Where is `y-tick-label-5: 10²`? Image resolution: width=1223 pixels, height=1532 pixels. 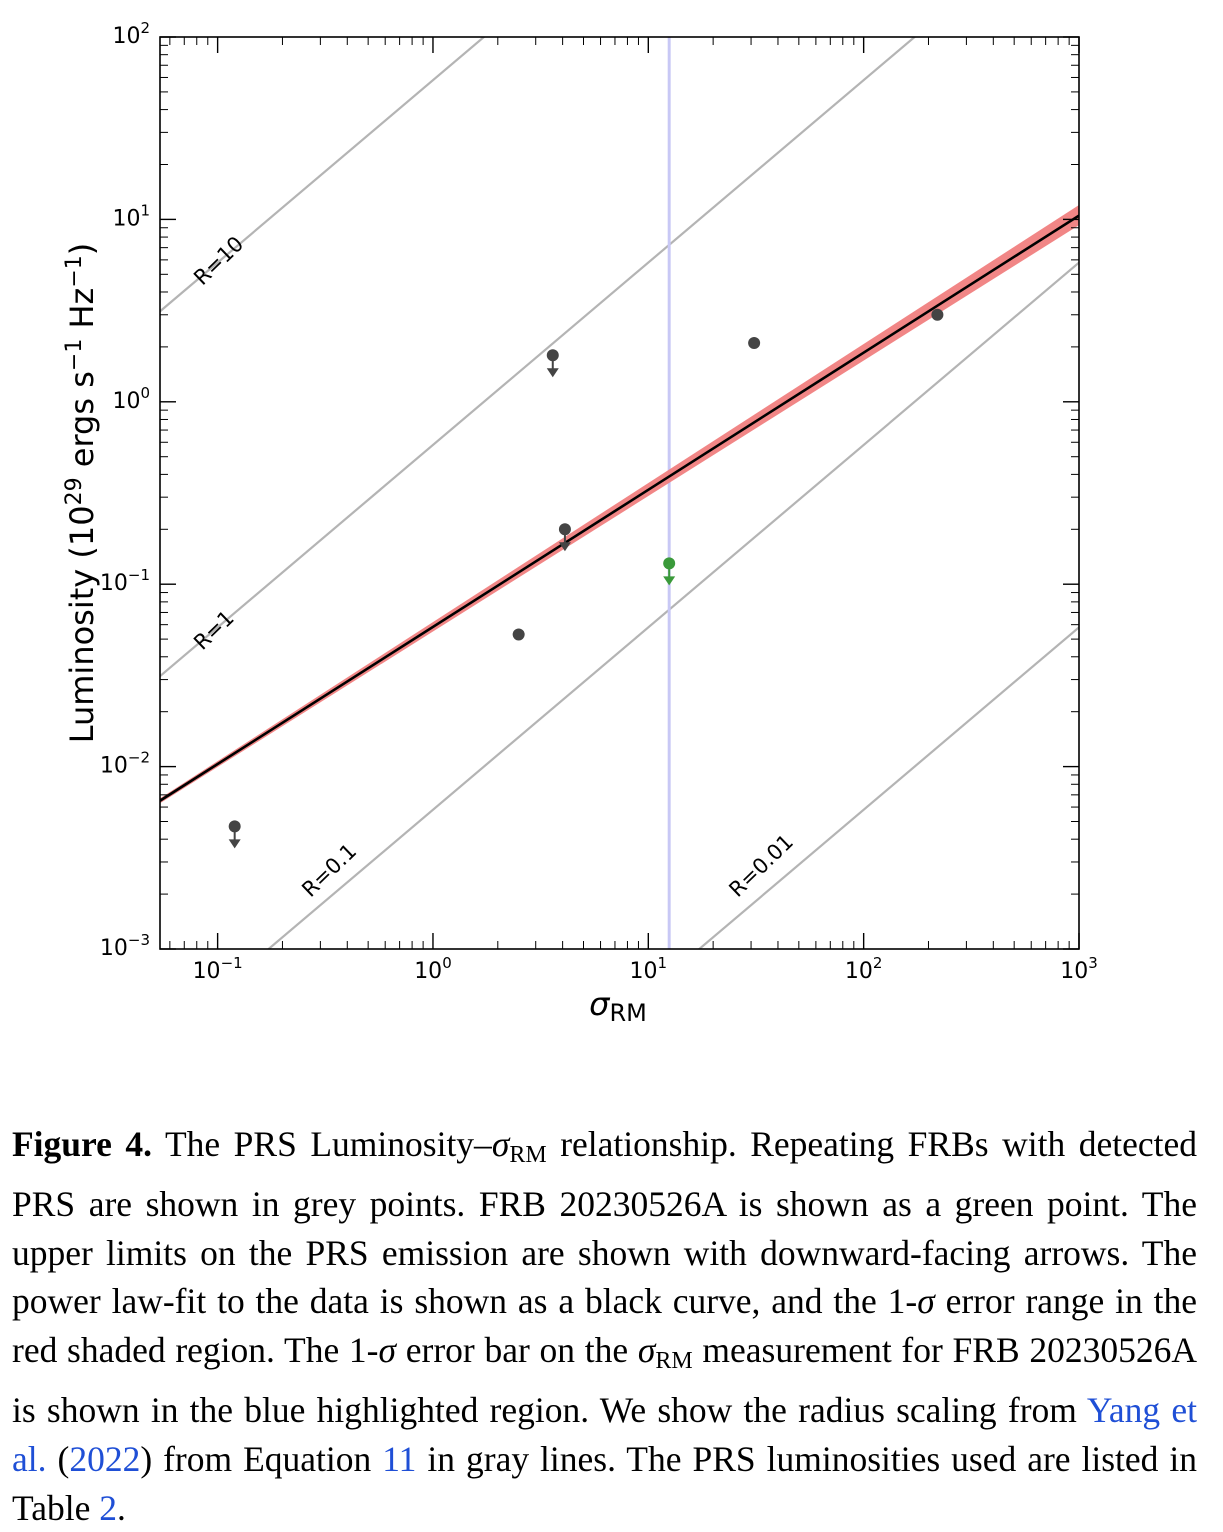 y-tick-label-5: 10² is located at coordinates (131, 34).